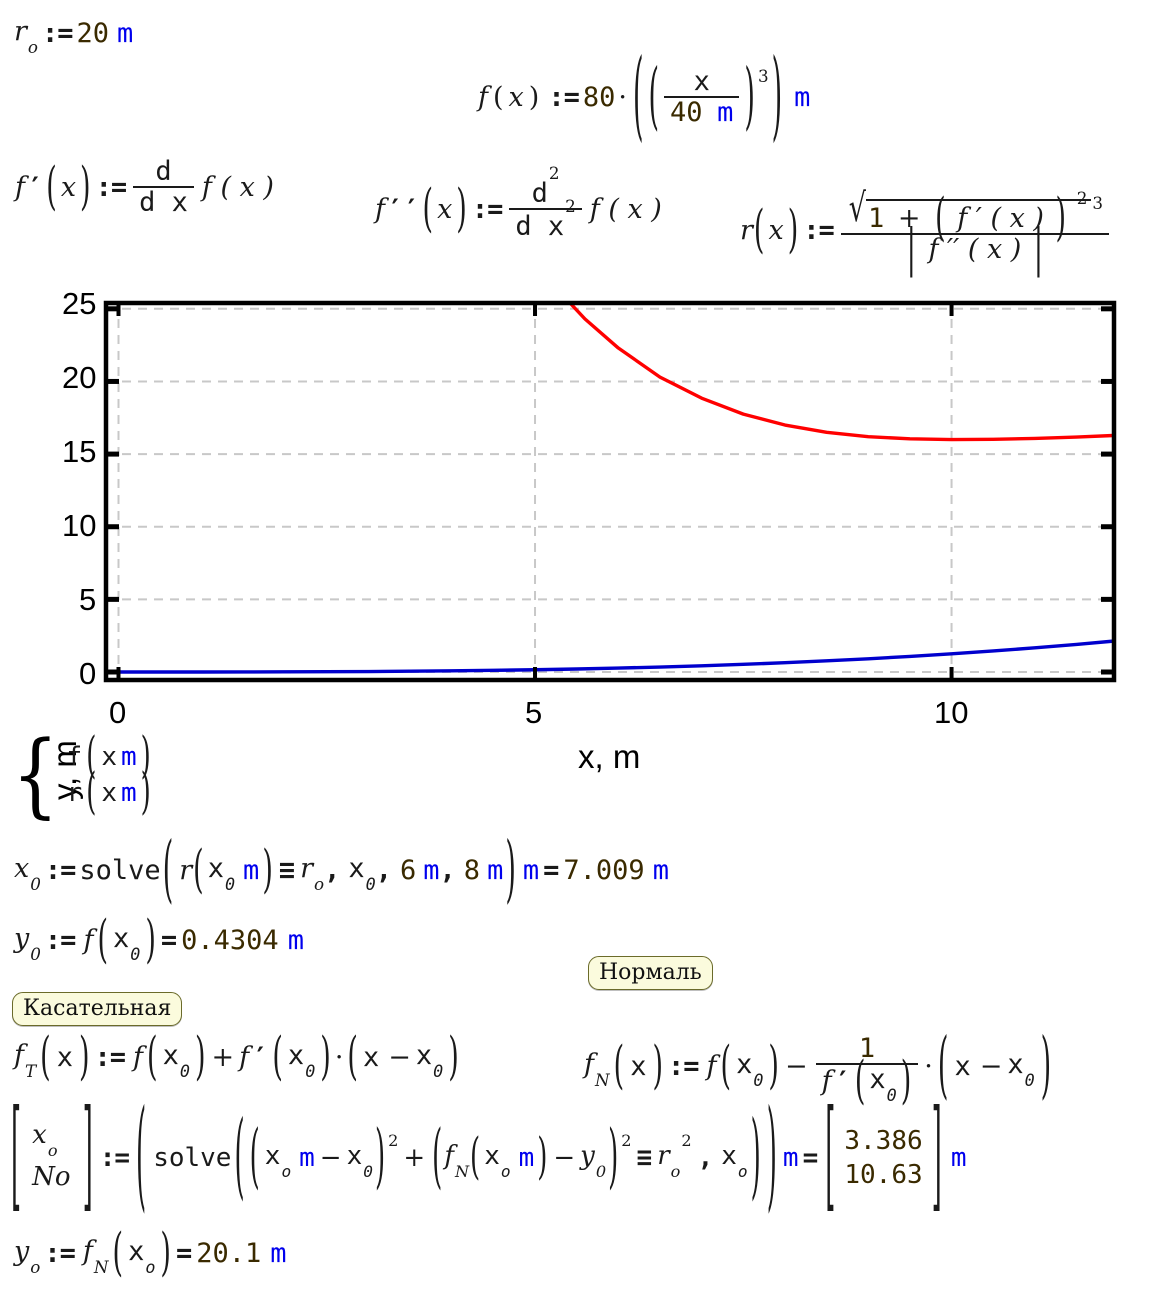 The height and width of the screenshot is (1299, 1152). What do you see at coordinates (857, 208) in the screenshot?
I see `radical-sign: √` at bounding box center [857, 208].